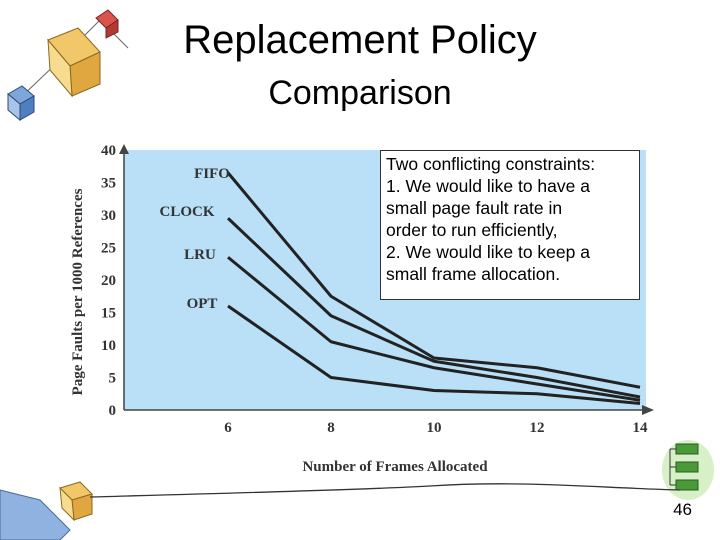 The height and width of the screenshot is (540, 720). I want to click on y-tick-label: 25, so click(108, 249).